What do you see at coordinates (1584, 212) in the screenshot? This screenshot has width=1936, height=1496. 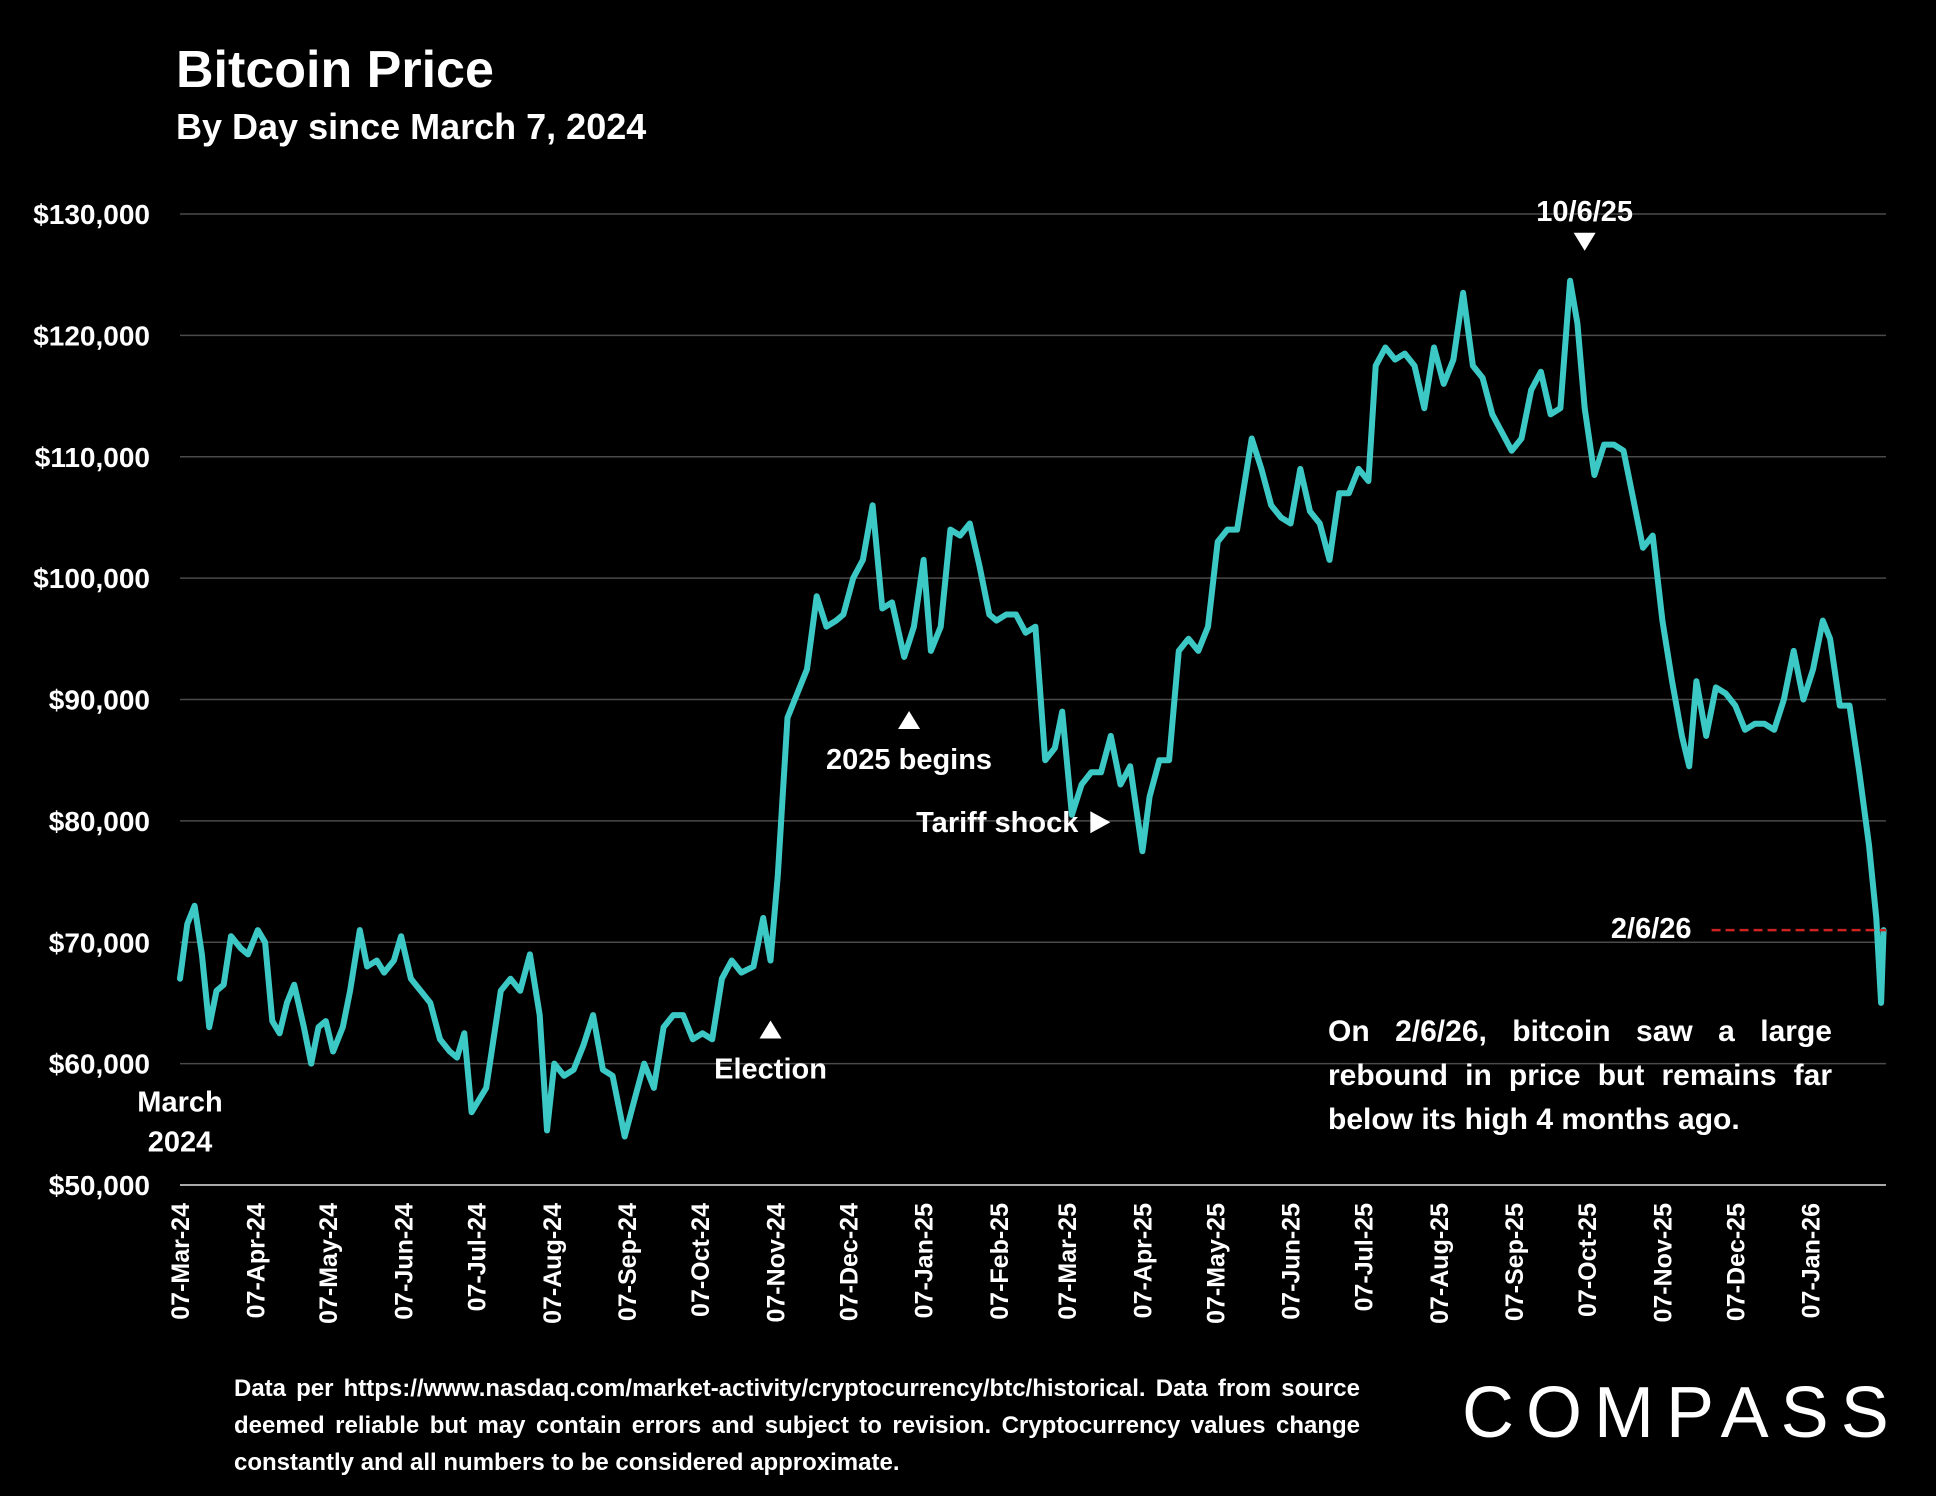 I see `annotation-label: 10/6/25` at bounding box center [1584, 212].